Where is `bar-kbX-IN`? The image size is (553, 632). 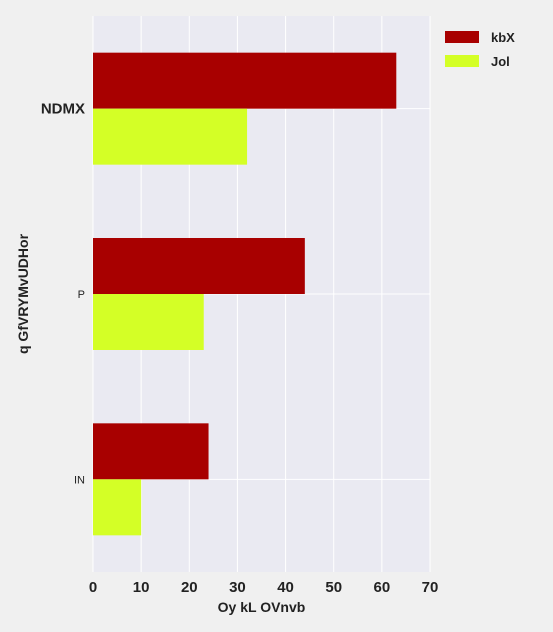 bar-kbX-IN is located at coordinates (151, 451).